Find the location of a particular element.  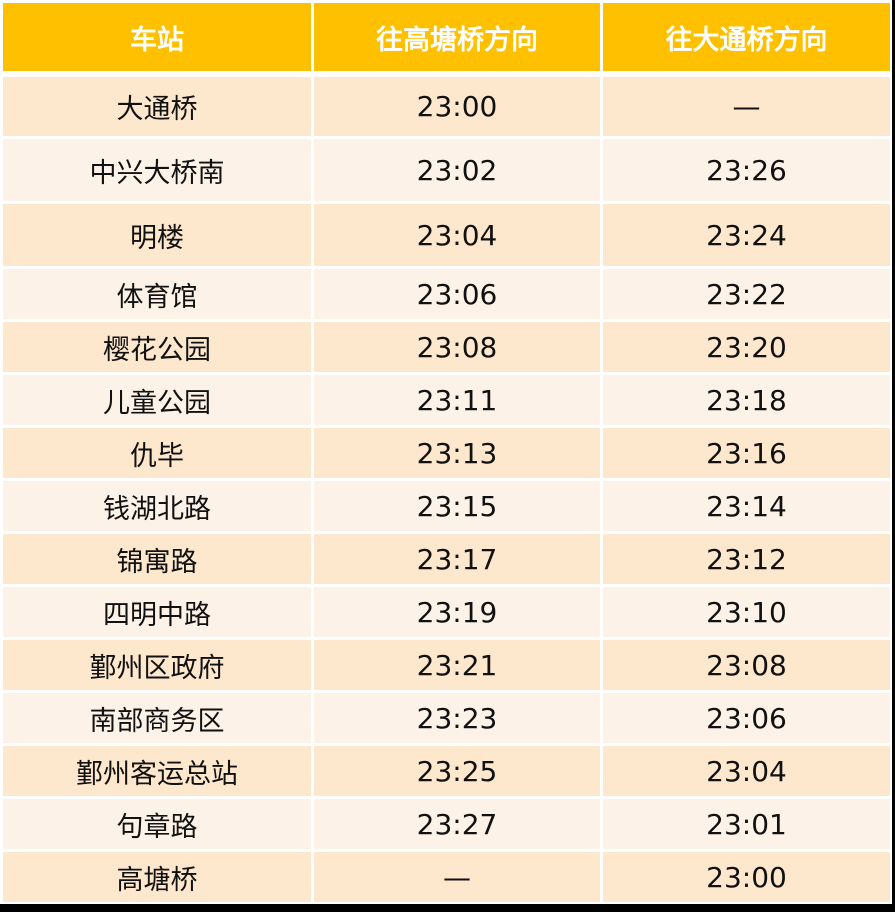

time-to-datongqiao: 23:14 is located at coordinates (746, 506).